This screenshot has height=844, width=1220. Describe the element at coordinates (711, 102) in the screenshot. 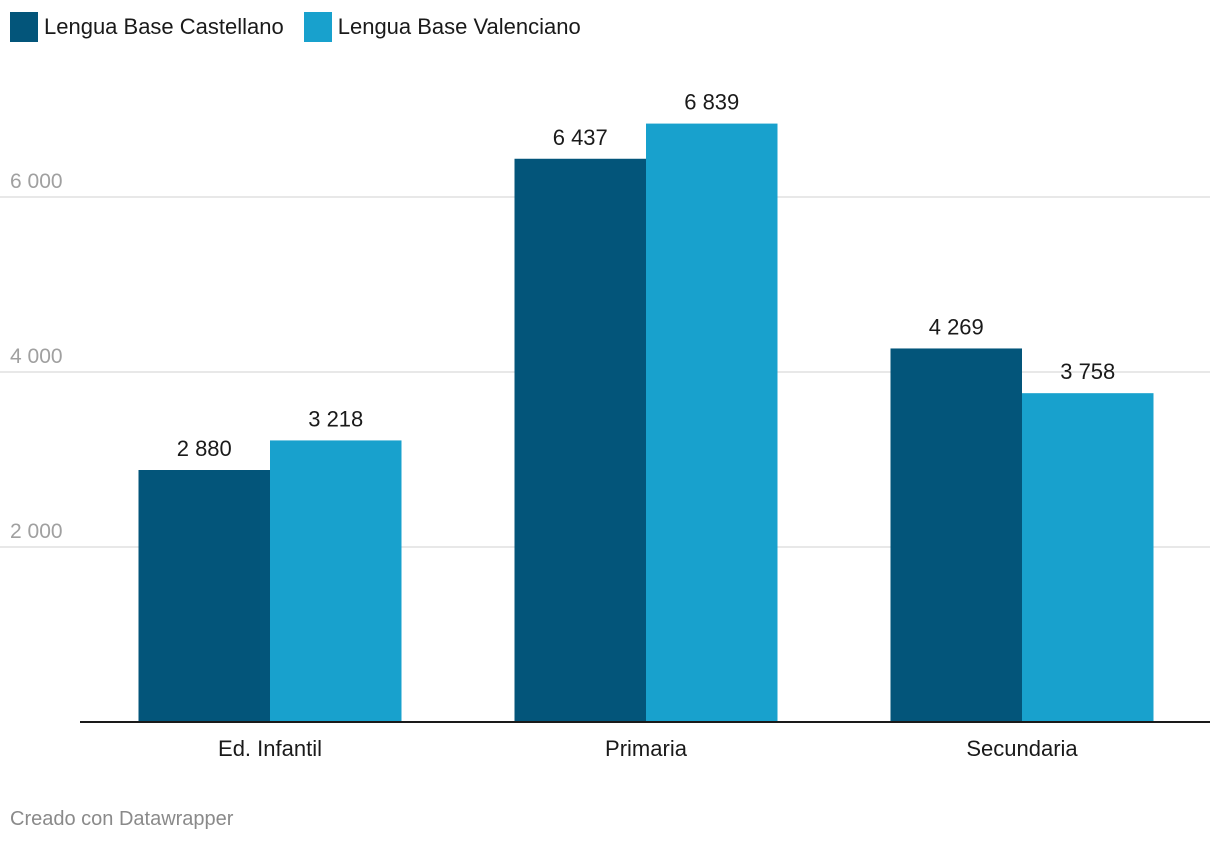

I see `bar-value-label: 6 839` at that location.